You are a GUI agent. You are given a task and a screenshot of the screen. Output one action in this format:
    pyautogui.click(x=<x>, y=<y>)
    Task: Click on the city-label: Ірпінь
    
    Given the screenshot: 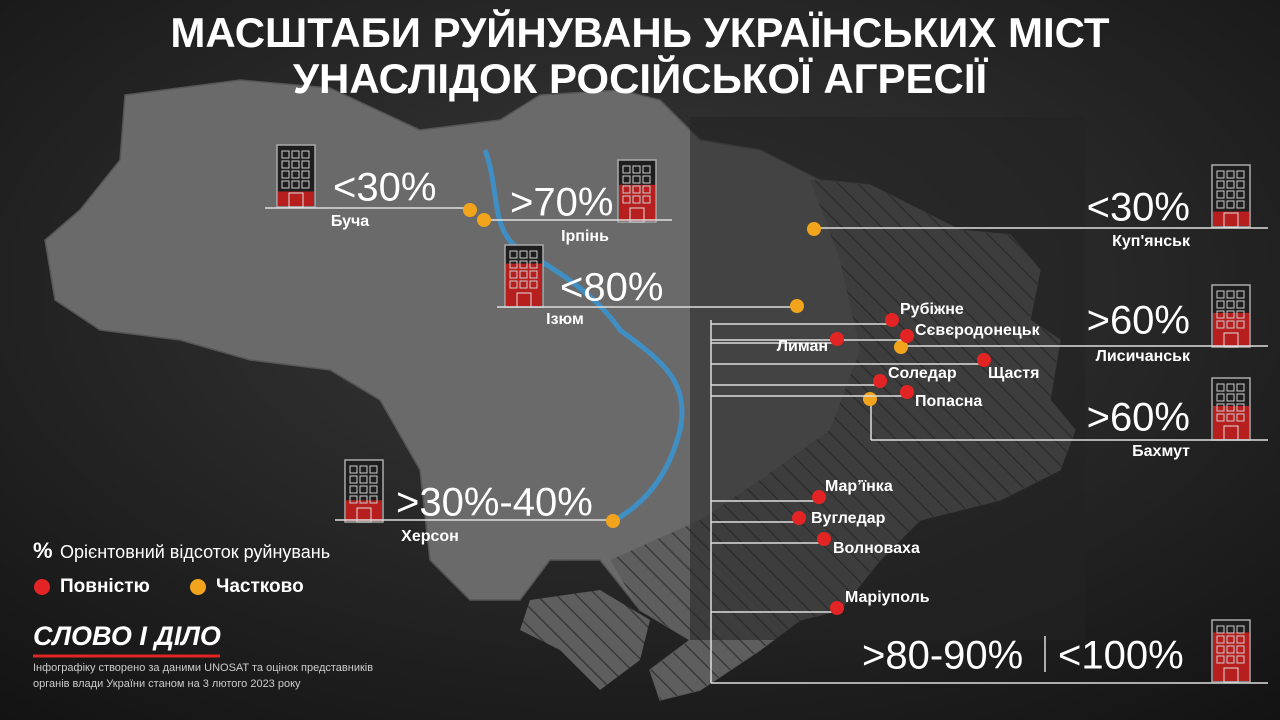 What is the action you would take?
    pyautogui.click(x=585, y=236)
    